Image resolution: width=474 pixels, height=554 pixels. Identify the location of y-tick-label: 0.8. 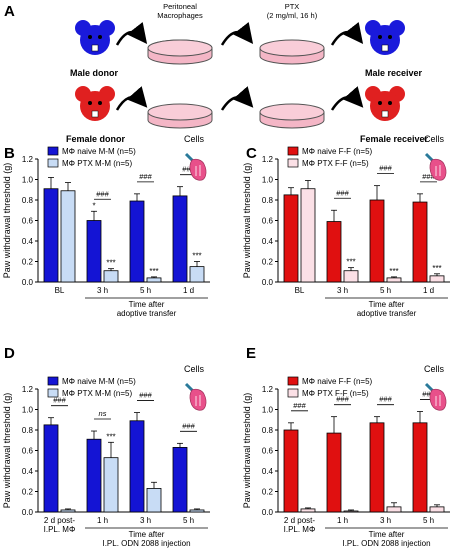
(268, 200).